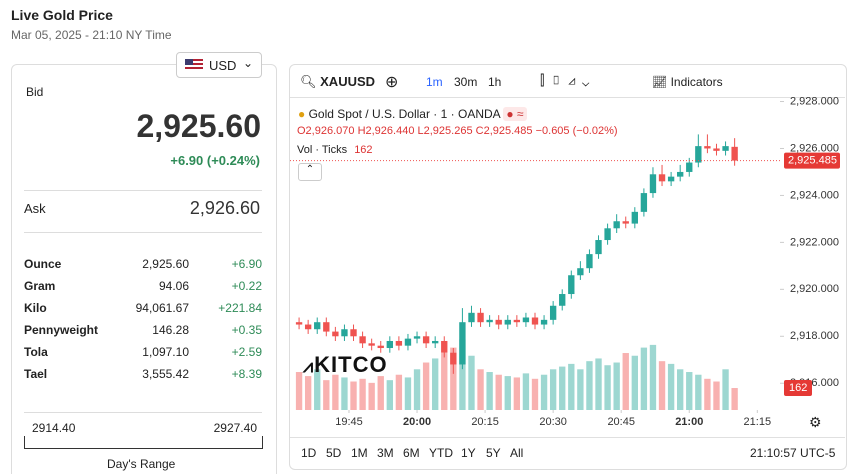  I want to click on flag-icon, so click(194, 65).